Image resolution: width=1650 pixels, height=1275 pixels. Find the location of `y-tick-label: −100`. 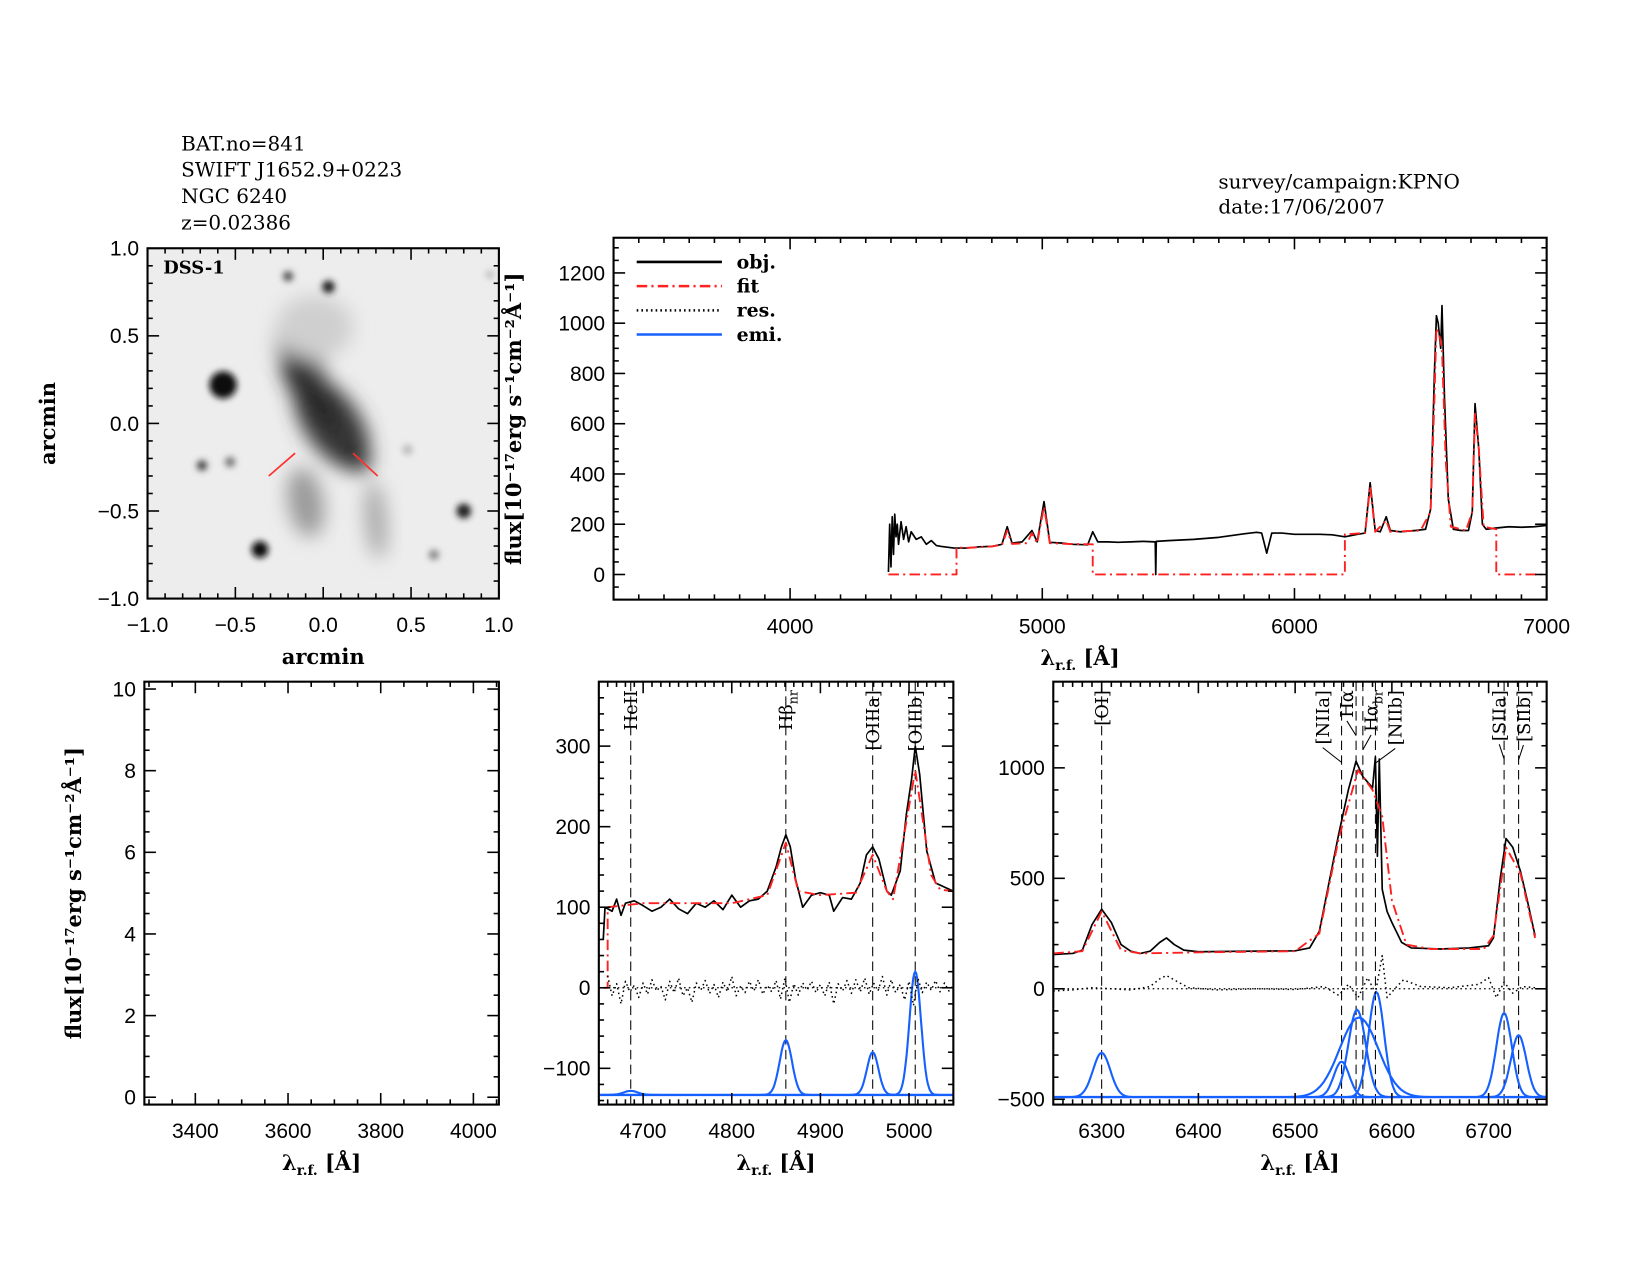

y-tick-label: −100 is located at coordinates (566, 1069).